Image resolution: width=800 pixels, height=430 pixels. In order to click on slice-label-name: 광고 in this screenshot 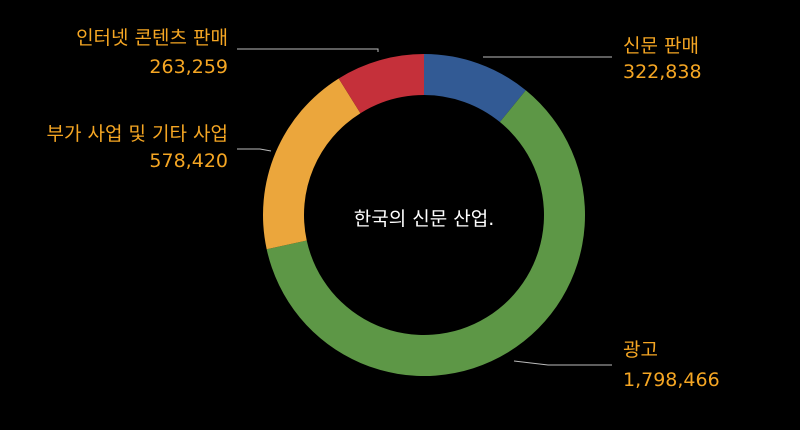, I will do `click(640, 350)`.